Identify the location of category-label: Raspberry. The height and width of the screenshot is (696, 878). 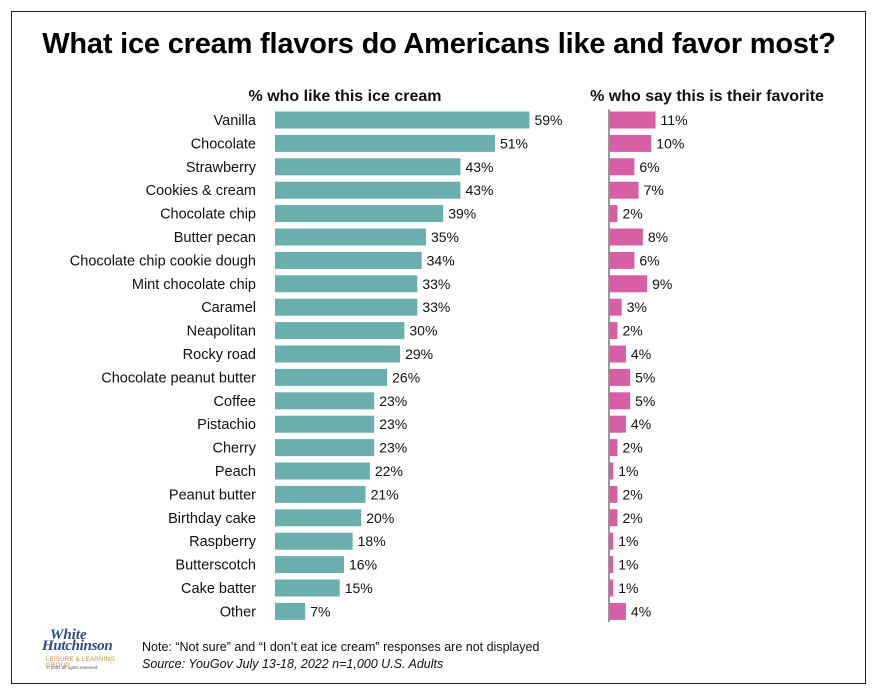
(223, 542).